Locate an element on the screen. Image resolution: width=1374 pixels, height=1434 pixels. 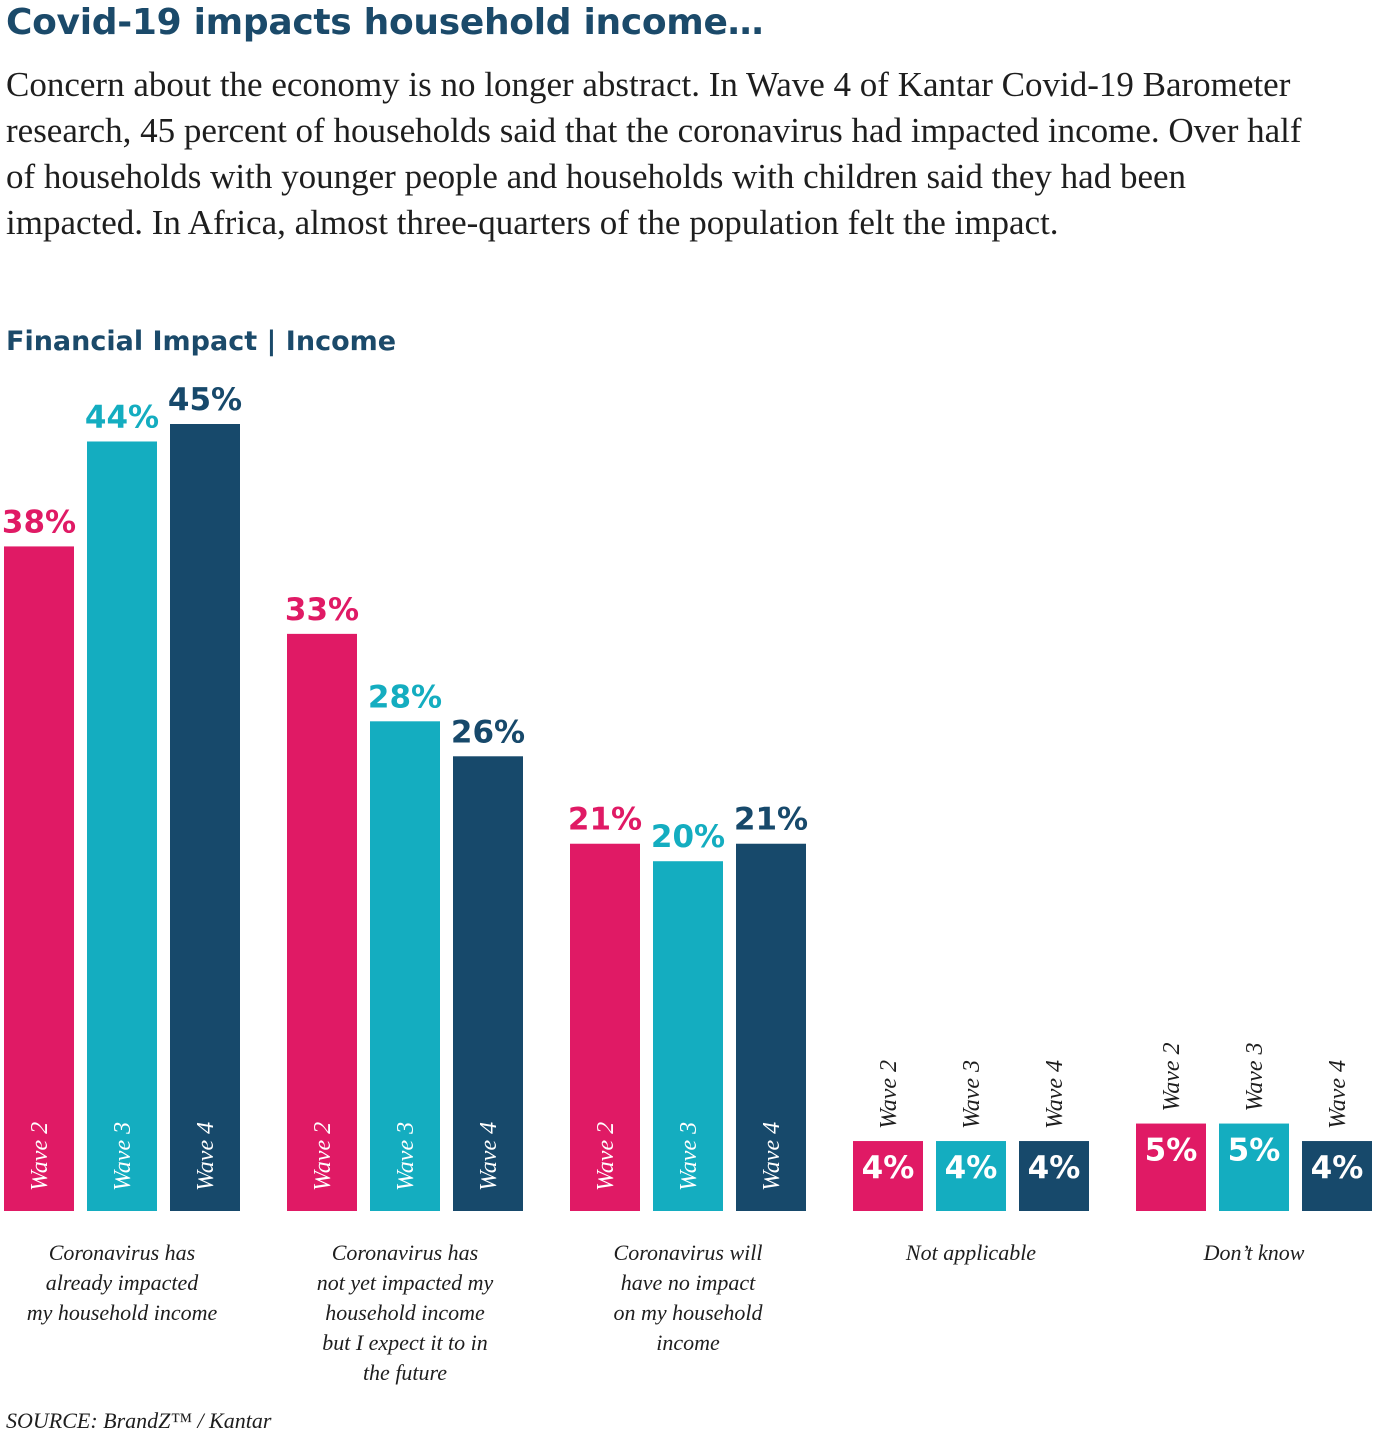
category-label: Don’t know is located at coordinates (1254, 1252).